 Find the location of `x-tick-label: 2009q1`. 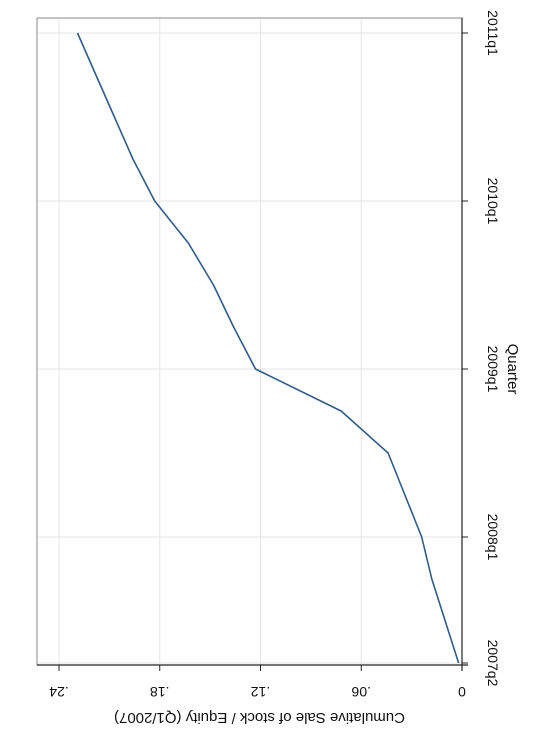

x-tick-label: 2009q1 is located at coordinates (493, 369).